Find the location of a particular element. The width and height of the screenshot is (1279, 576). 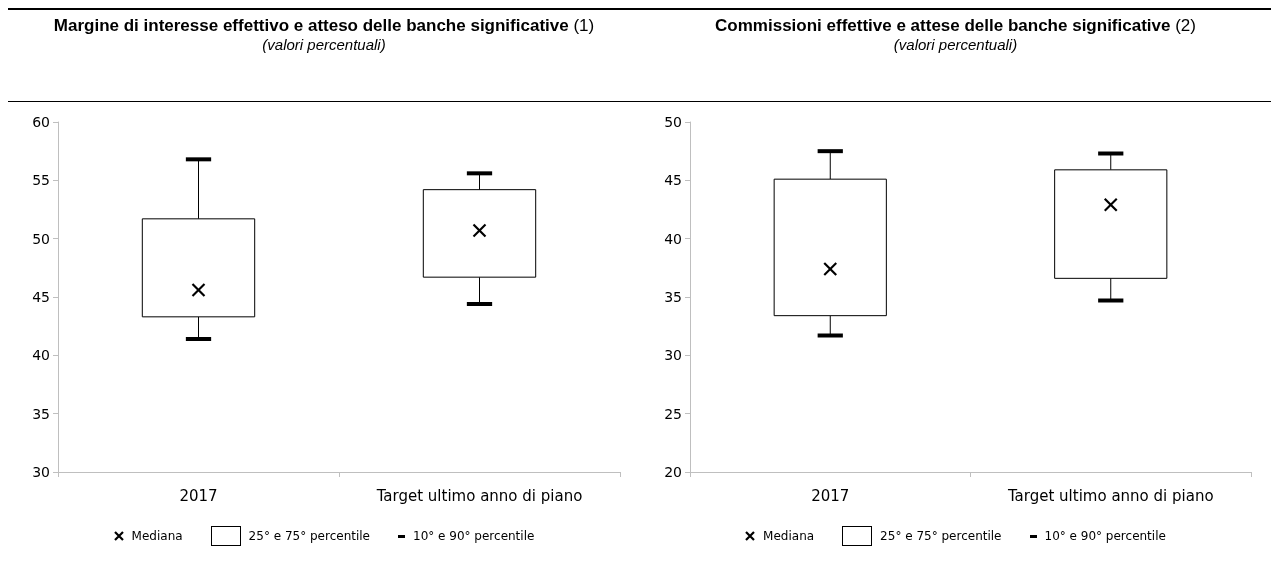

y-tick-label: 55 is located at coordinates (41, 180).